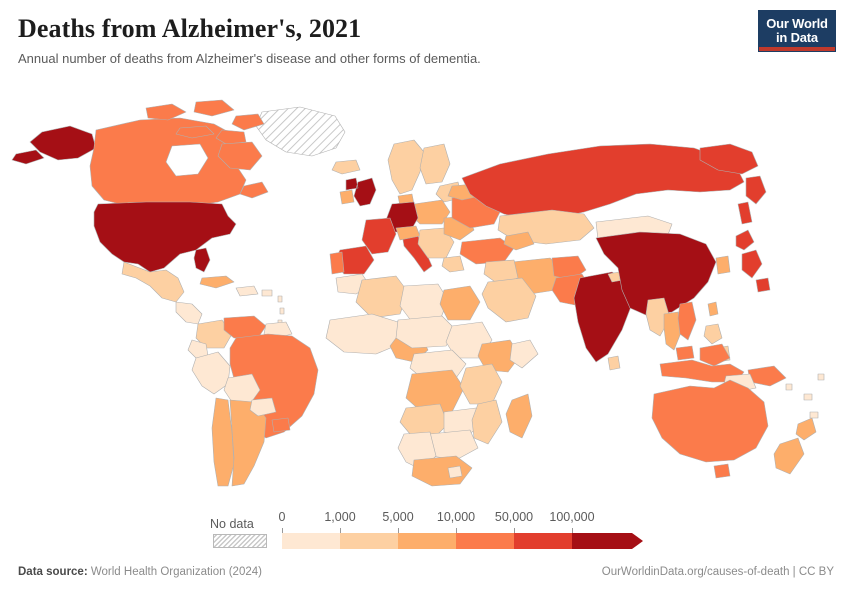 The height and width of the screenshot is (600, 850). What do you see at coordinates (361, 529) in the screenshot?
I see `legend-bin-1: 1,000` at bounding box center [361, 529].